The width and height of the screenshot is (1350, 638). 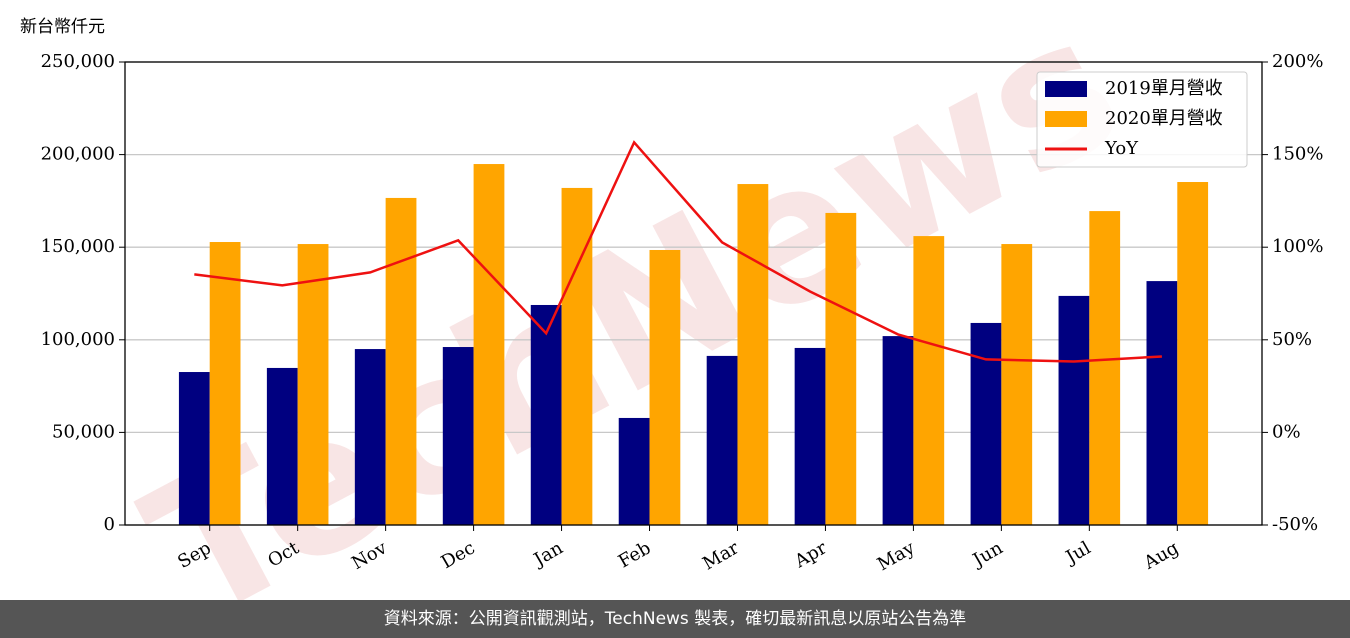 What do you see at coordinates (721, 555) in the screenshot?
I see `x-tick-label: Mar` at bounding box center [721, 555].